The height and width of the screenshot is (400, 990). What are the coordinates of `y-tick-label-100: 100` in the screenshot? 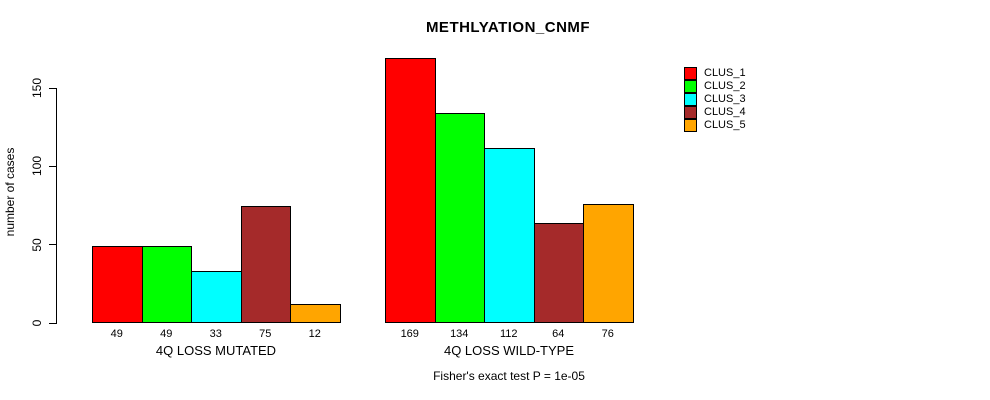 It's located at (37, 166).